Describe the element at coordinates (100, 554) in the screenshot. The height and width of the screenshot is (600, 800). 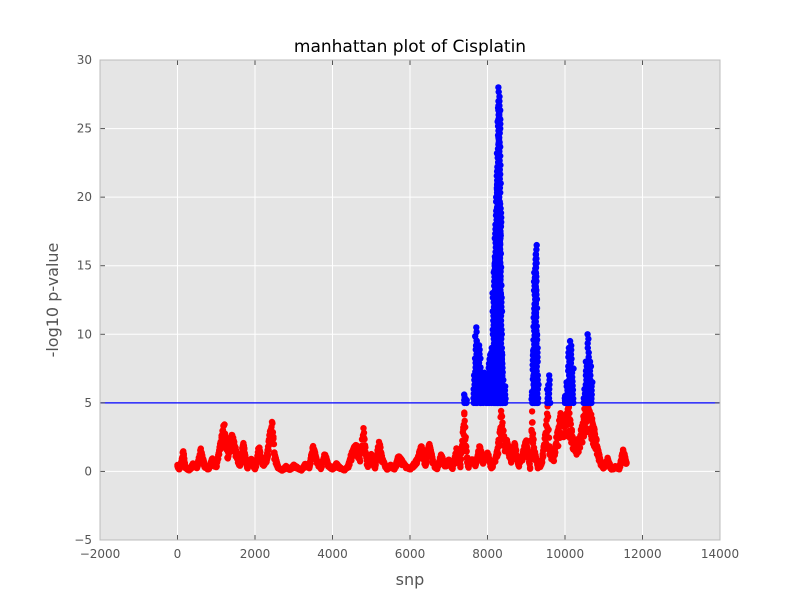
I see `x-tick-label: −2000` at that location.